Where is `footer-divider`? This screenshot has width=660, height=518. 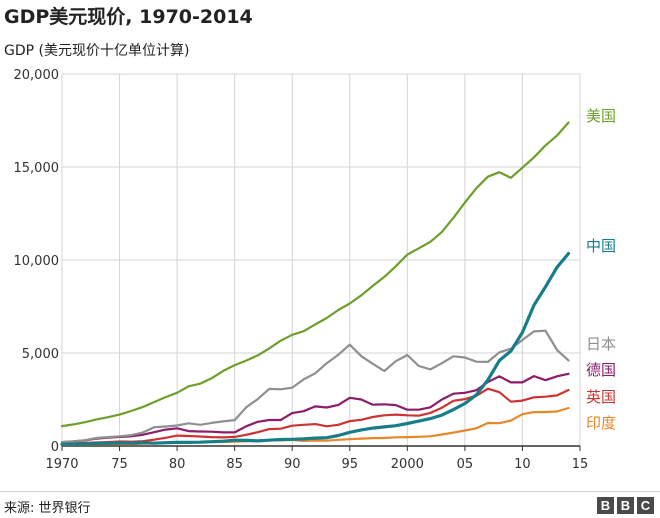 footer-divider is located at coordinates (330, 491).